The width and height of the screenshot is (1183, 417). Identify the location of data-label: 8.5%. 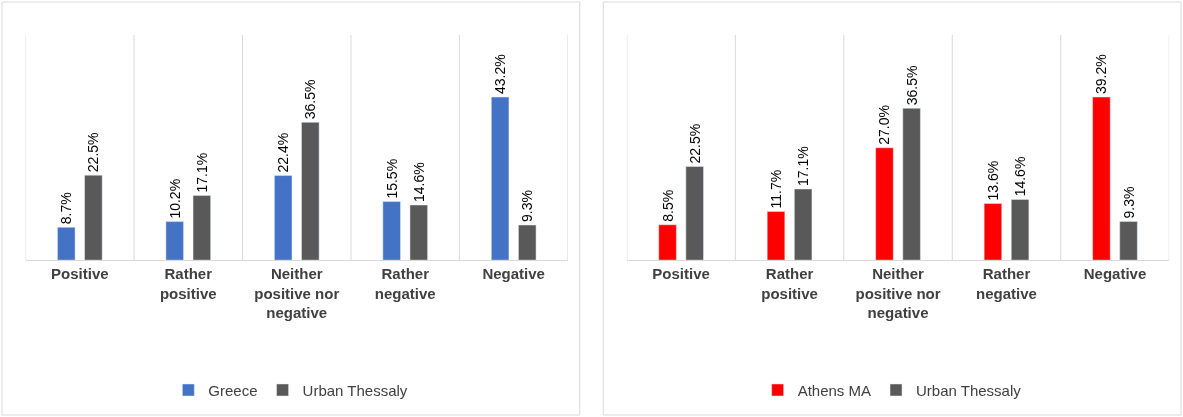
(667, 205).